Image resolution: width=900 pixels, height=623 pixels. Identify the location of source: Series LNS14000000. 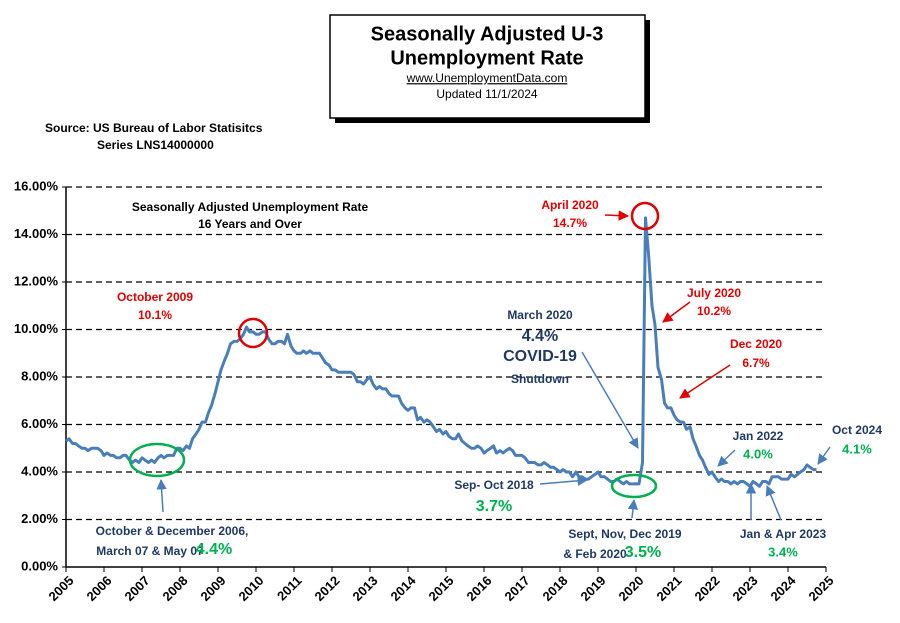
(155, 145).